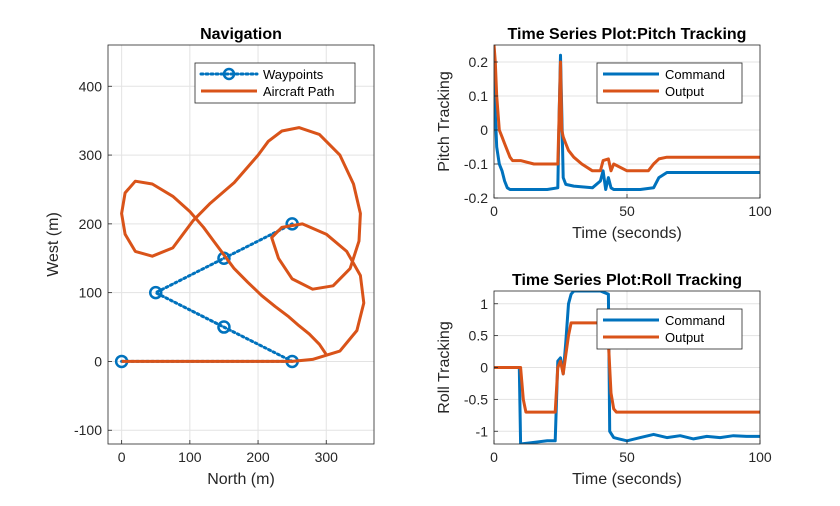  I want to click on roll-ytick-label-3: 0.5, so click(479, 336).